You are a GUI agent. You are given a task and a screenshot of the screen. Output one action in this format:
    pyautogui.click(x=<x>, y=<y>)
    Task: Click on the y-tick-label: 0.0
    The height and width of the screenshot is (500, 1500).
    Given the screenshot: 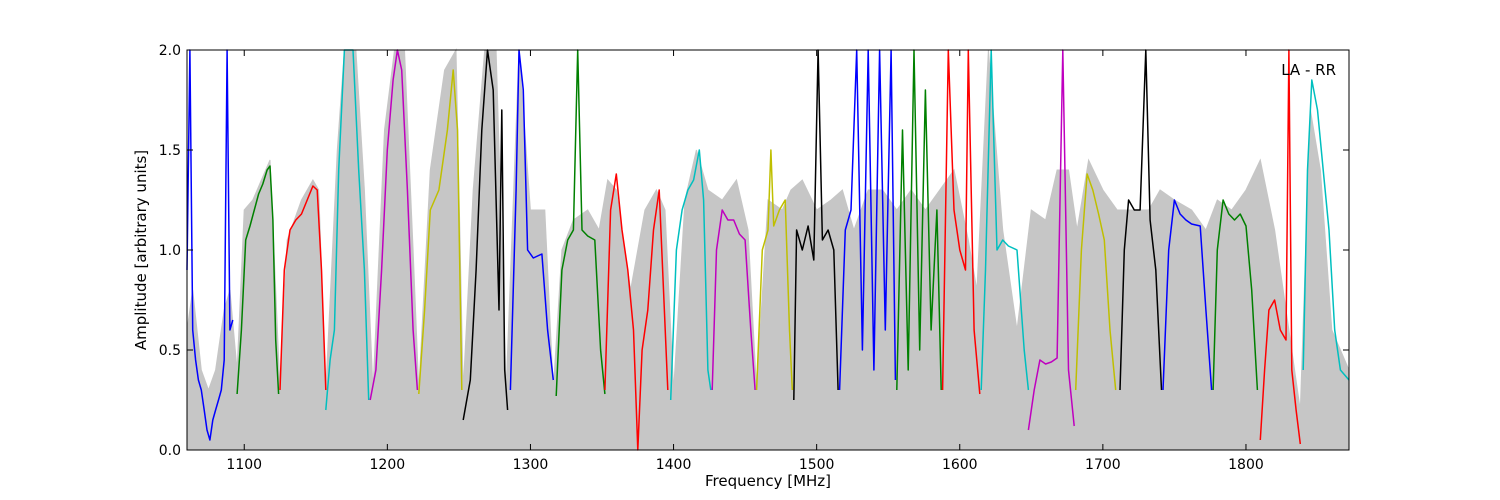 What is the action you would take?
    pyautogui.click(x=170, y=451)
    